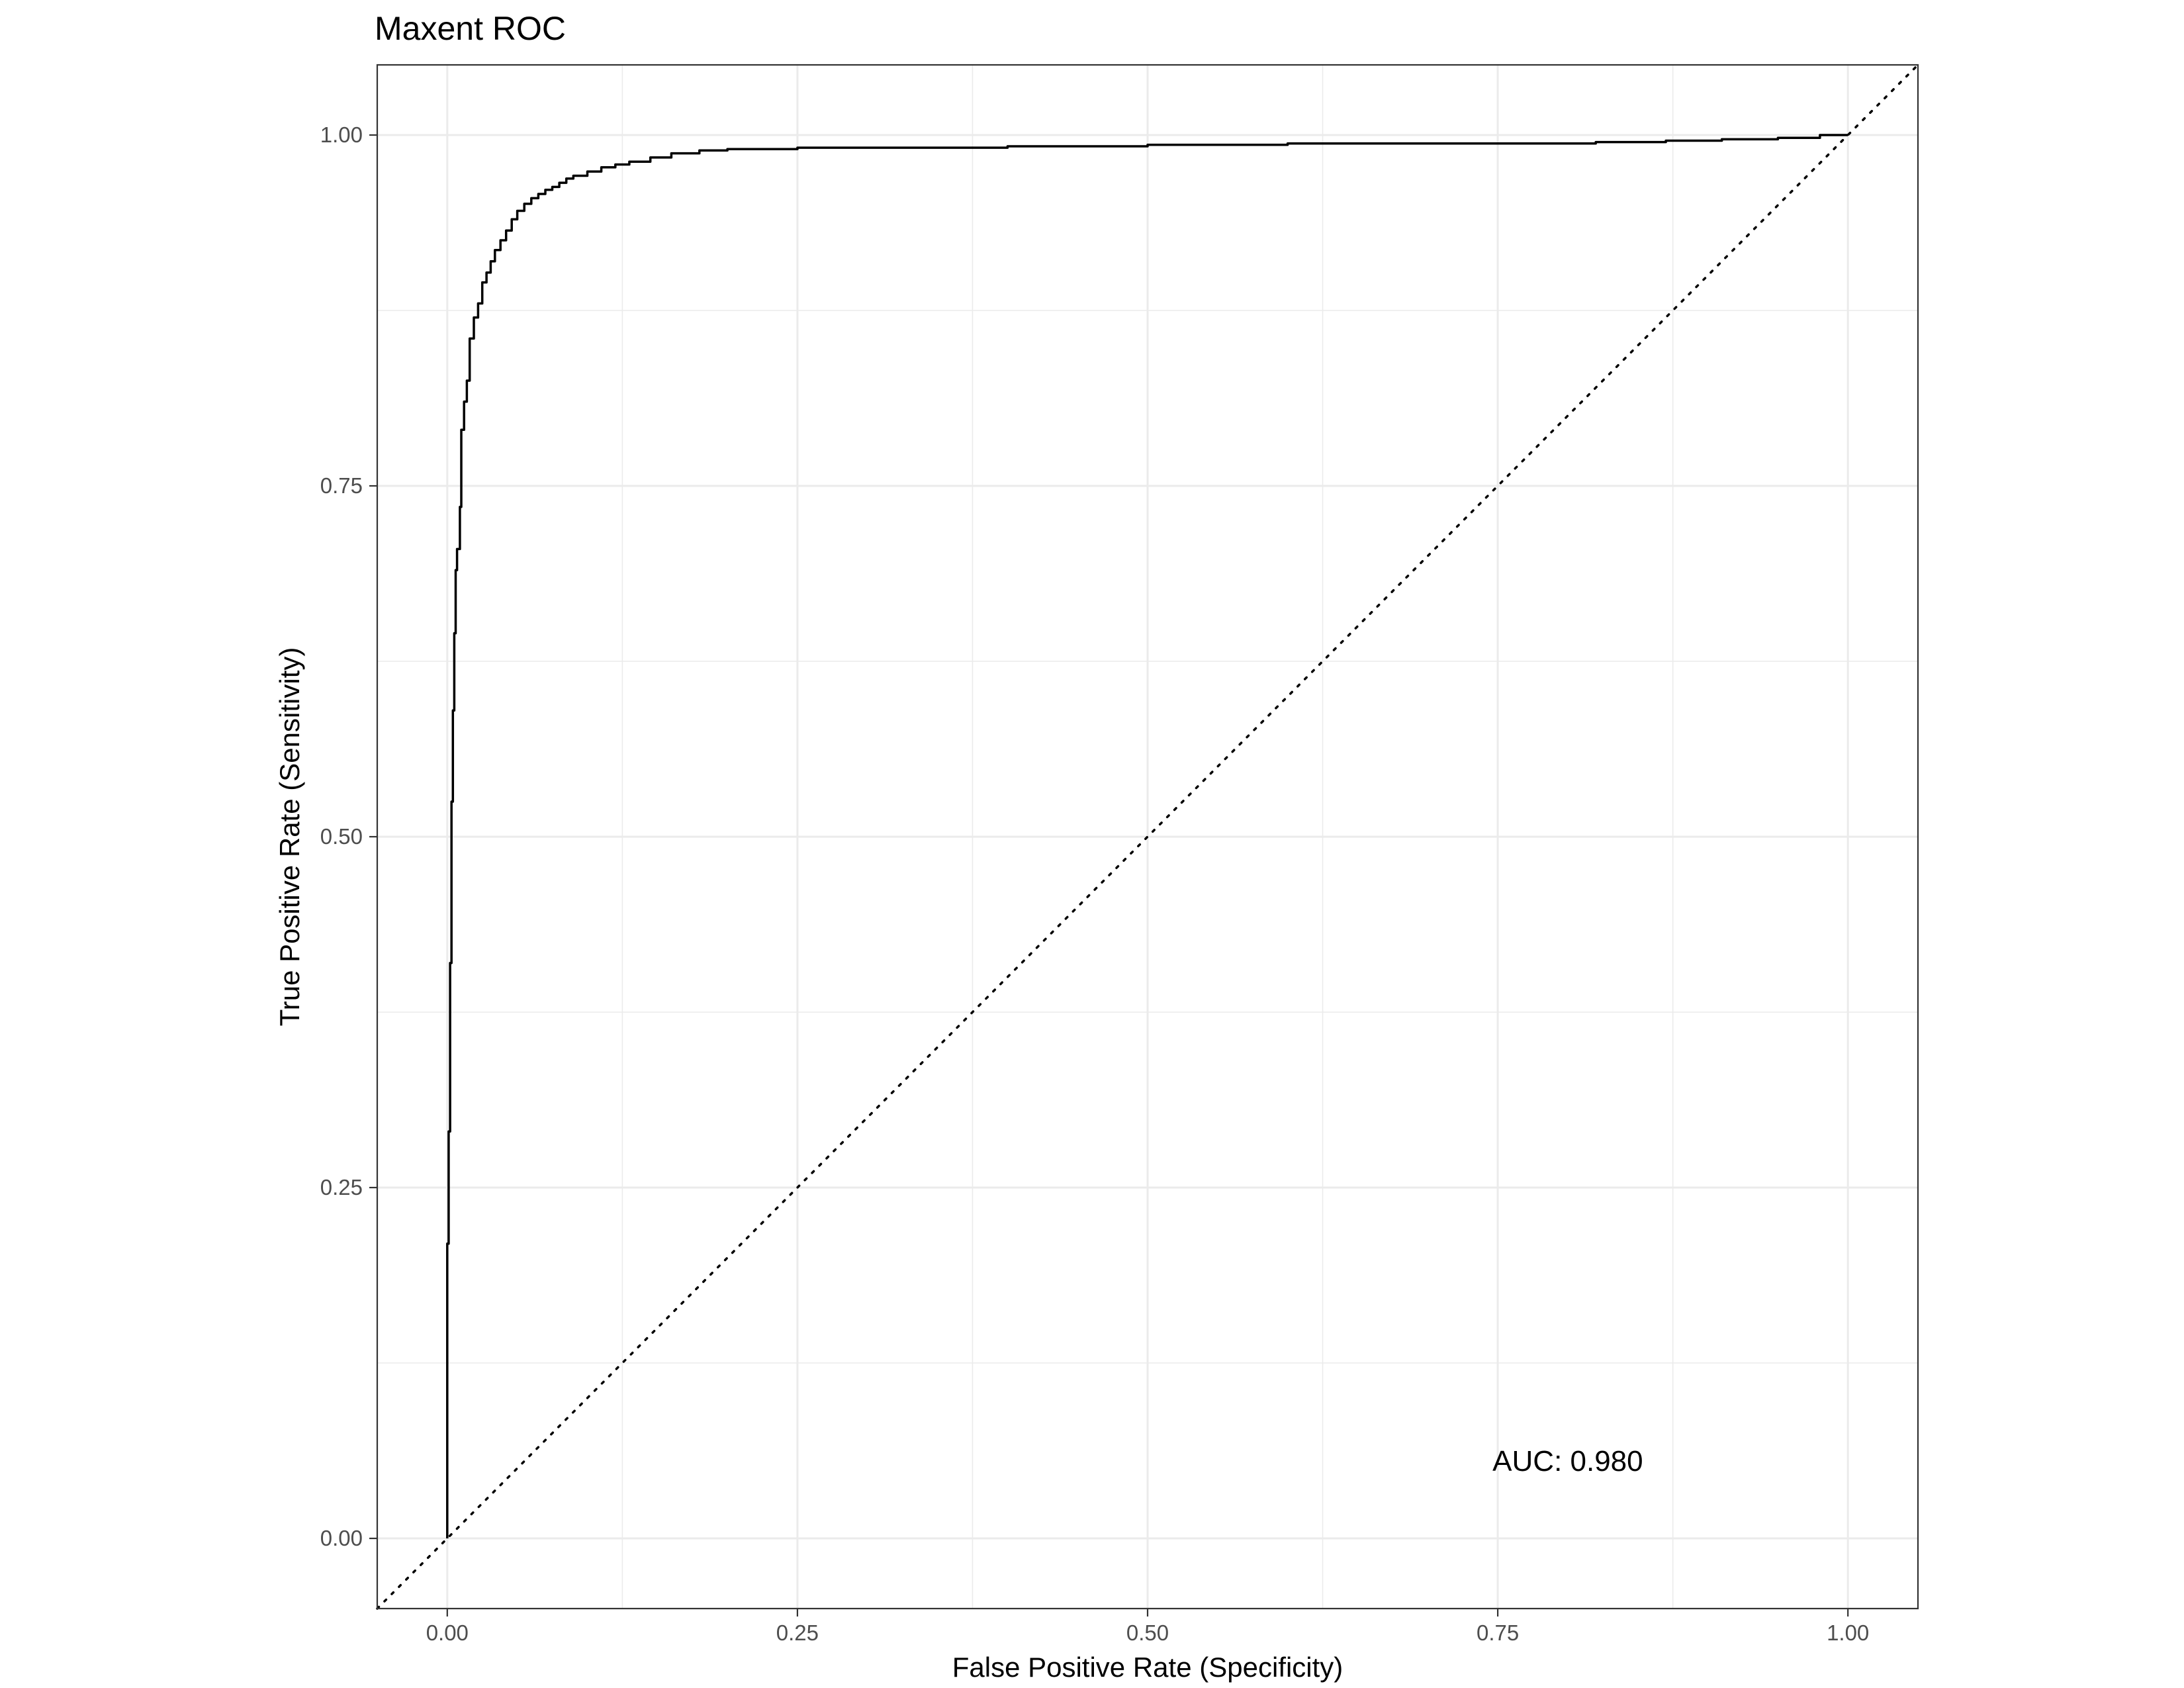  I want to click on y-tick-label: 0.00, so click(341, 1538).